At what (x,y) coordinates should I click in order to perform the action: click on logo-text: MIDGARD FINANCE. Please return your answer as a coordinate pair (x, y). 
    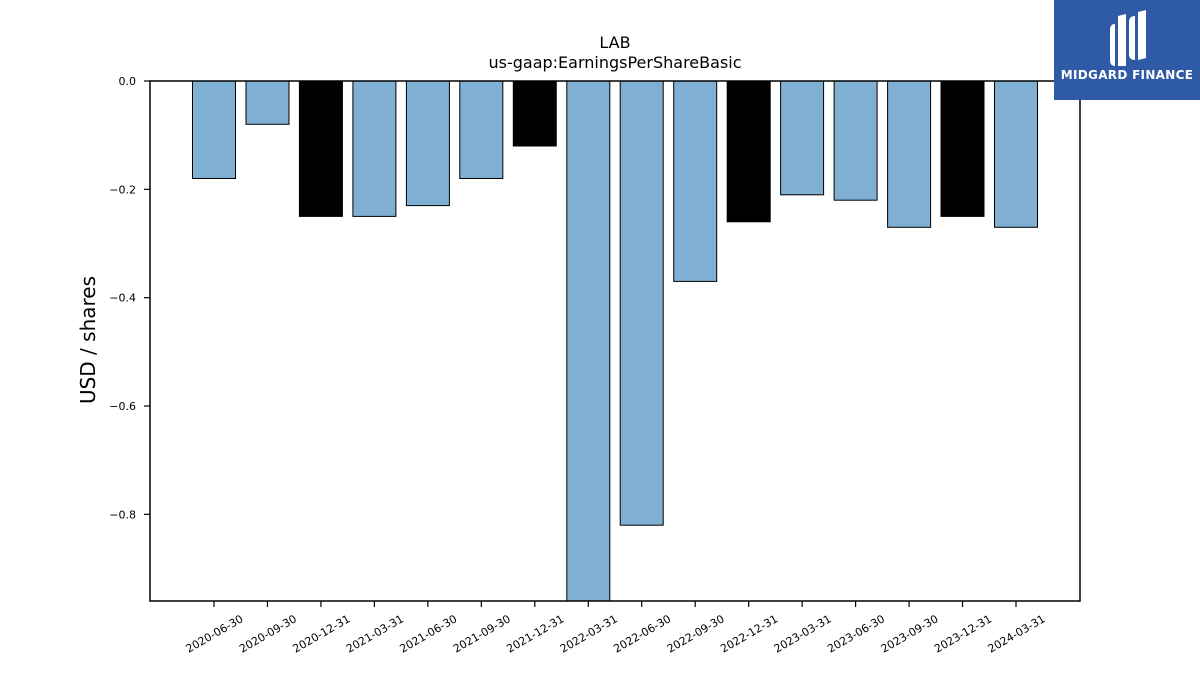
    Looking at the image, I should click on (1127, 75).